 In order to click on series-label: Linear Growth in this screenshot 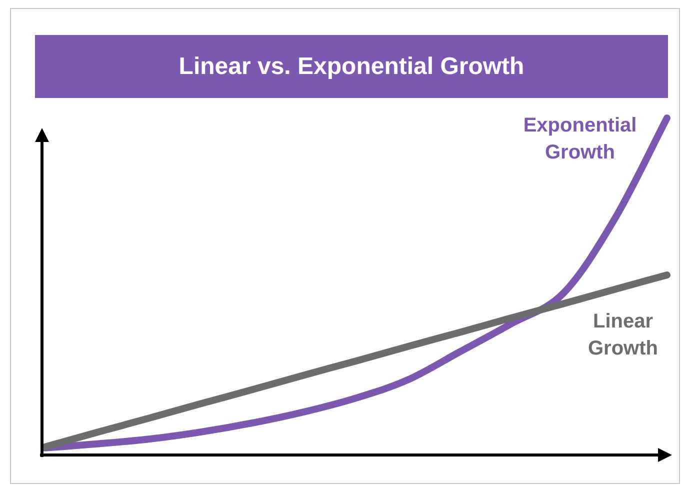, I will do `click(623, 335)`.